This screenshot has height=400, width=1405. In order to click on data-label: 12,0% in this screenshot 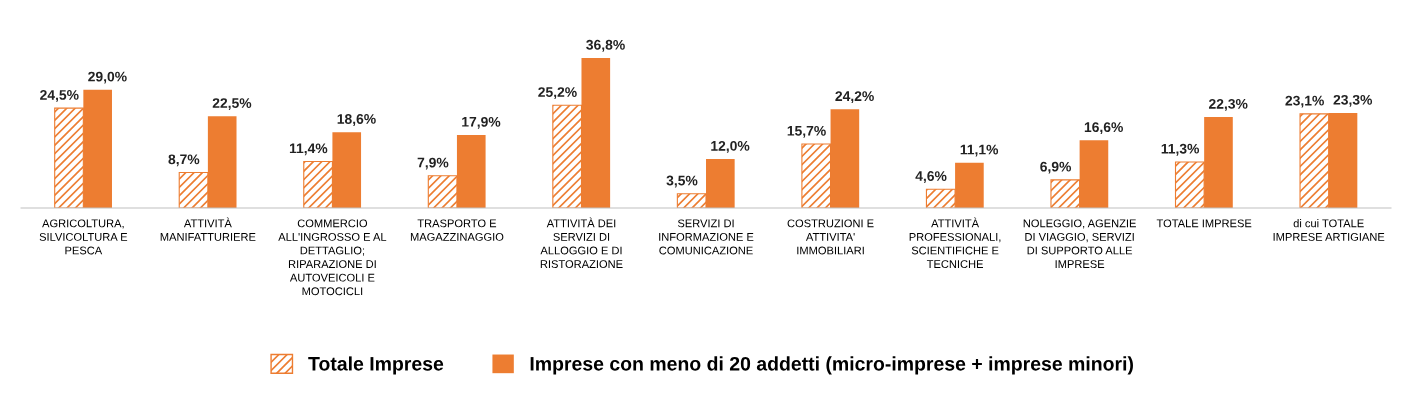, I will do `click(730, 146)`.